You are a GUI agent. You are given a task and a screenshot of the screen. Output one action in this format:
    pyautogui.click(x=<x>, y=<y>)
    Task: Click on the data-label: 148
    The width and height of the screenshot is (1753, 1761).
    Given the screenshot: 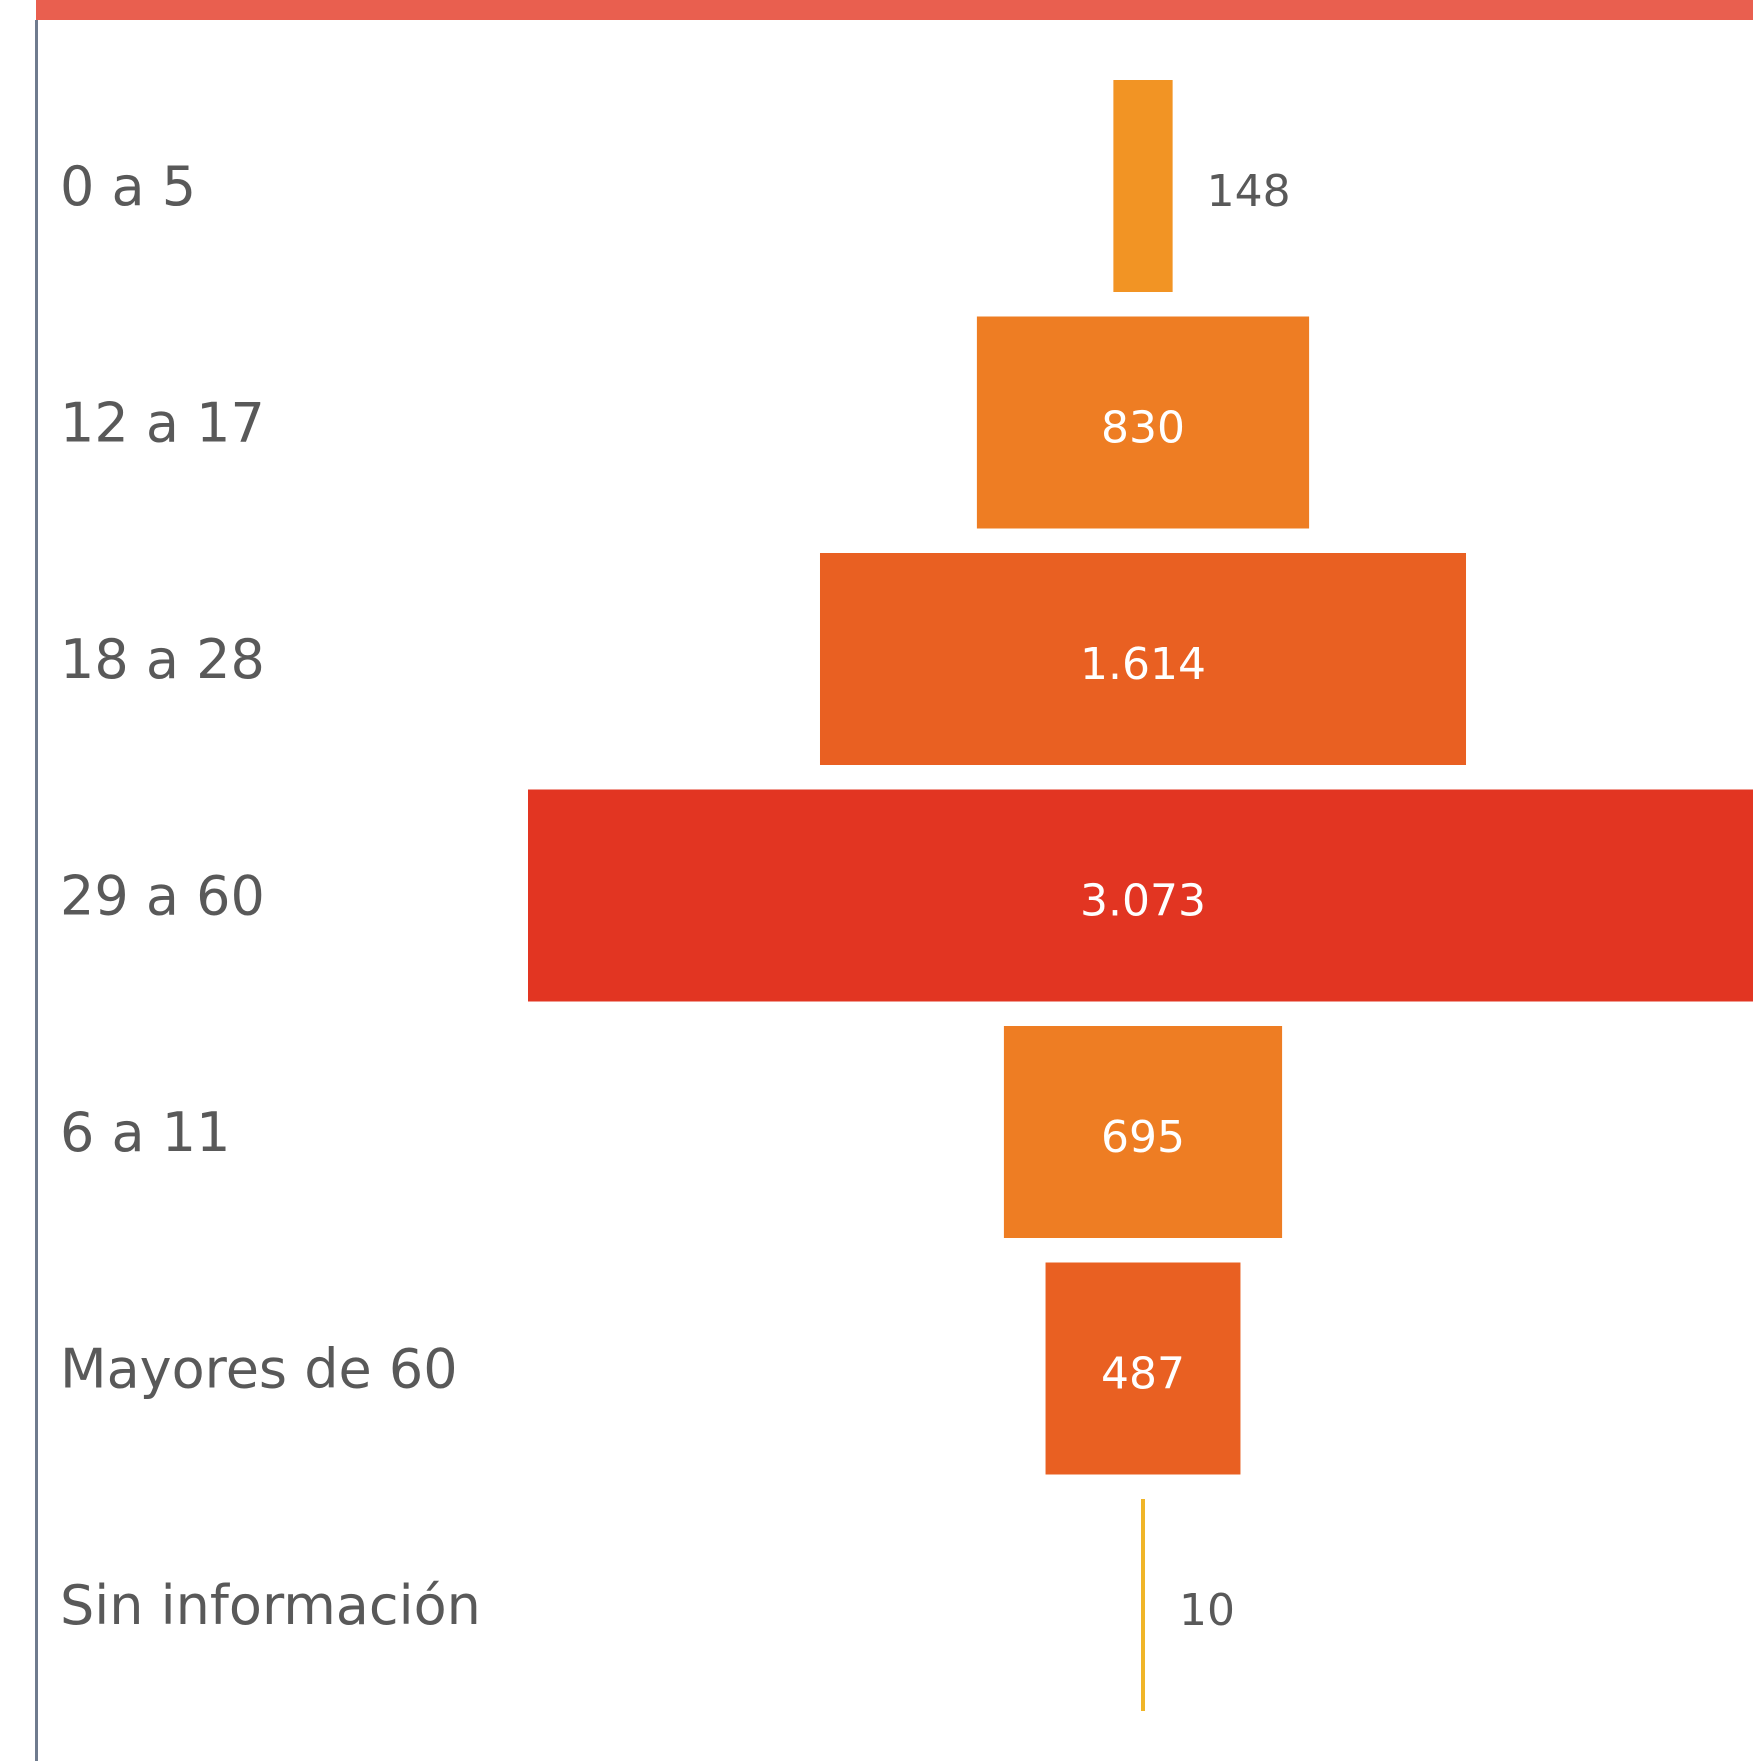 What is the action you would take?
    pyautogui.click(x=1249, y=191)
    